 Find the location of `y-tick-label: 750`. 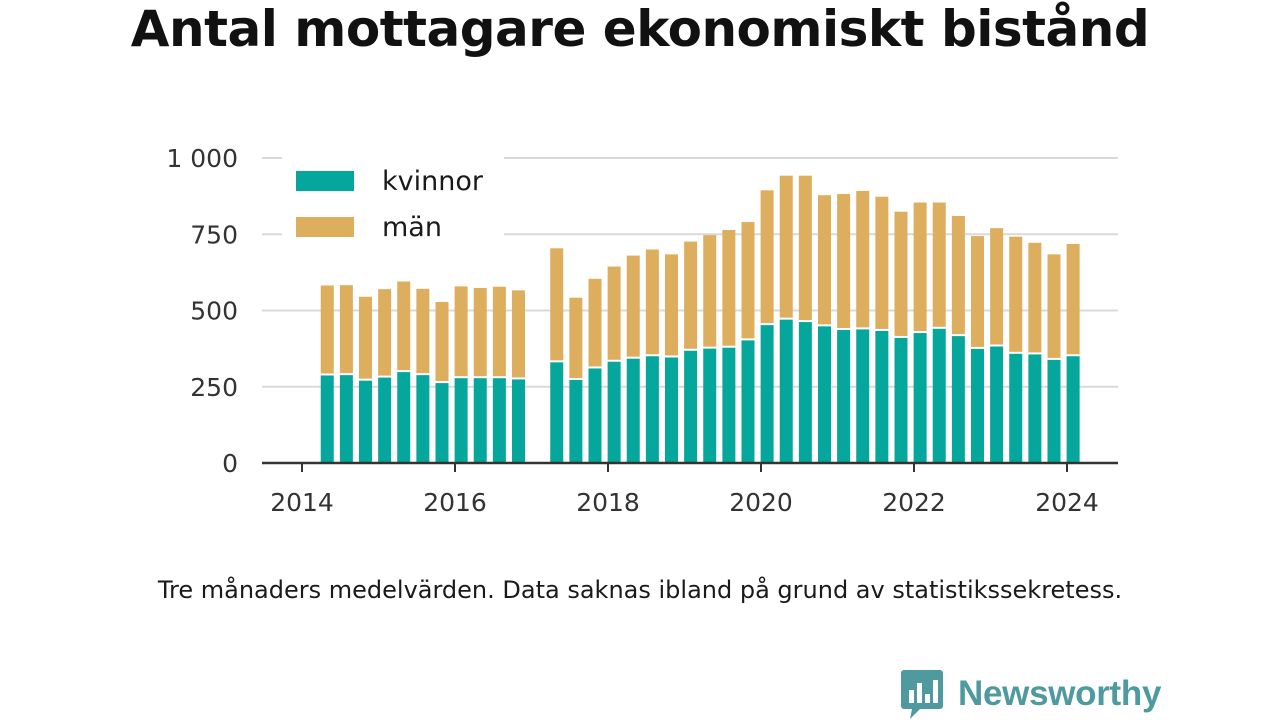

y-tick-label: 750 is located at coordinates (214, 234).